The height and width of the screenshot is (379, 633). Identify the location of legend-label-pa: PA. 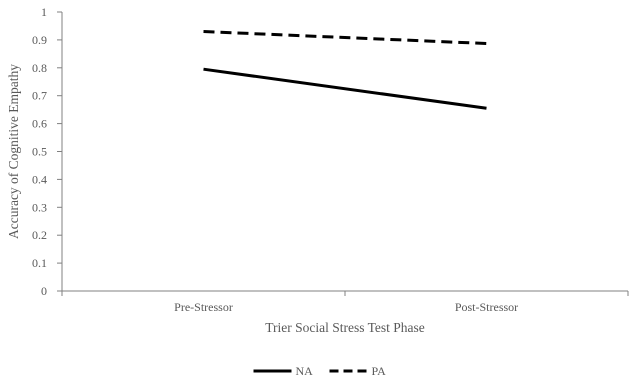
(379, 371).